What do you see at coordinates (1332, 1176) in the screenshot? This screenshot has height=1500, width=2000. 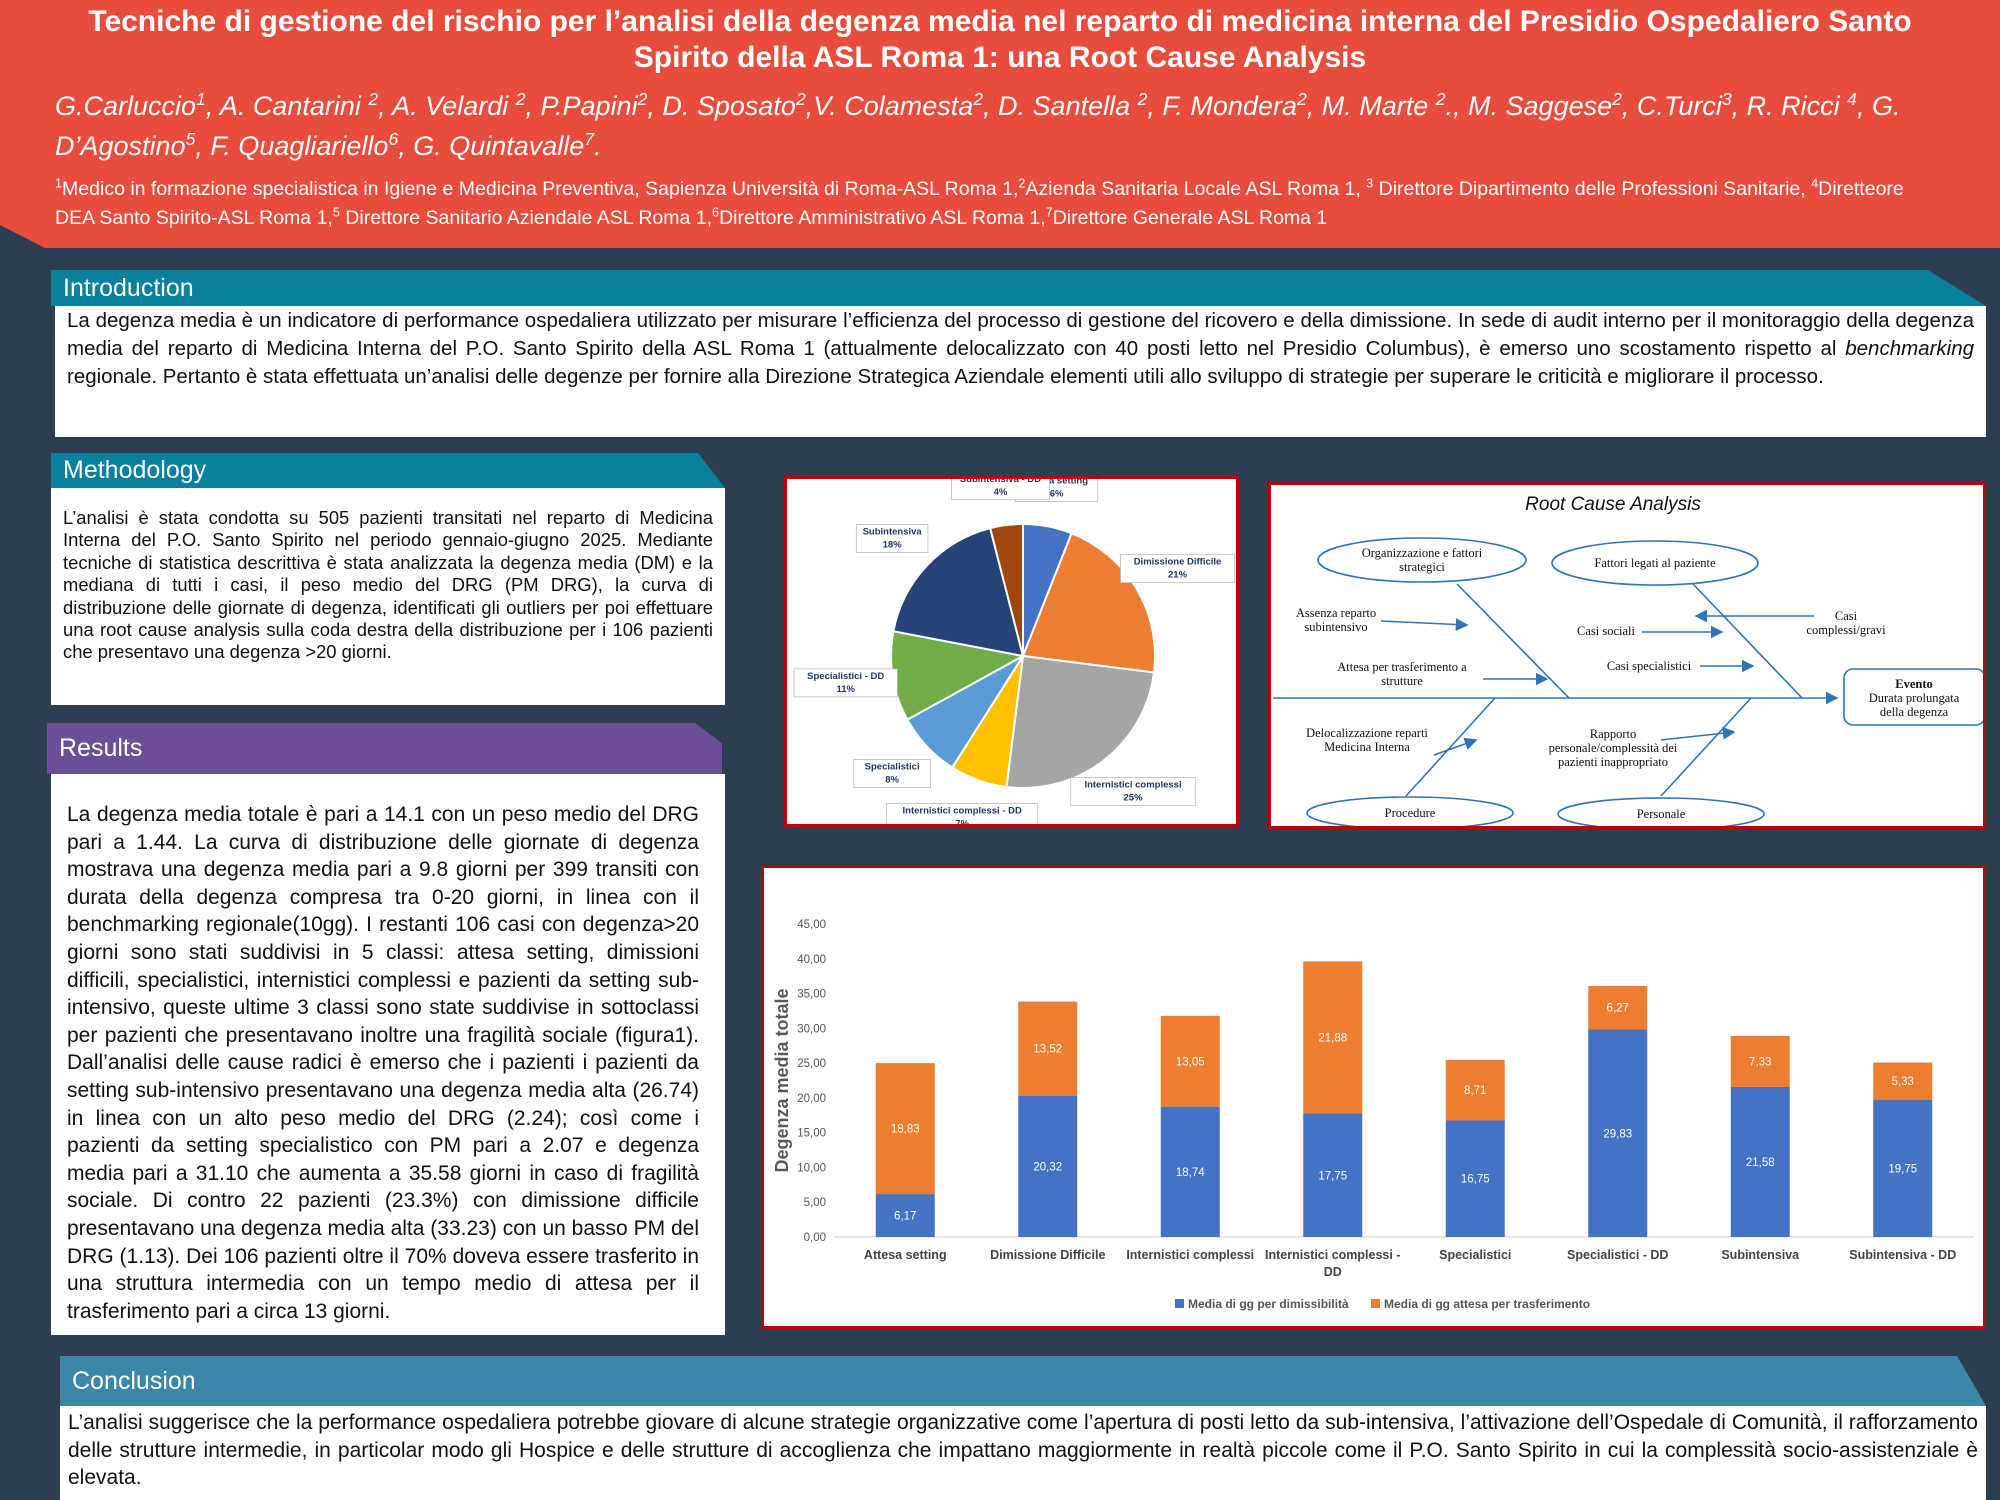 I see `value-label: 17,75` at bounding box center [1332, 1176].